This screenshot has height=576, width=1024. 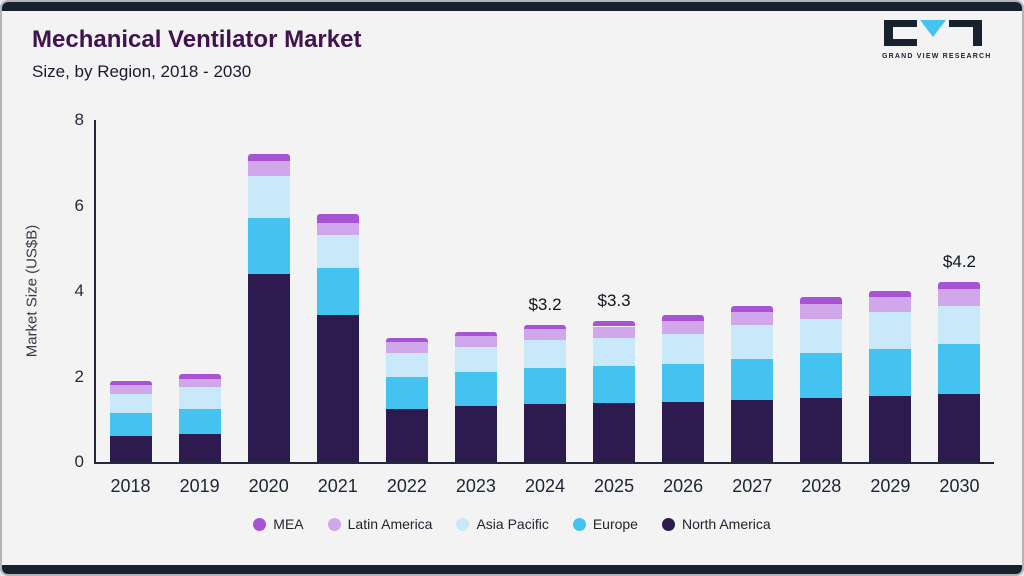 I want to click on legend-dot-asia-pacific, so click(x=463, y=524).